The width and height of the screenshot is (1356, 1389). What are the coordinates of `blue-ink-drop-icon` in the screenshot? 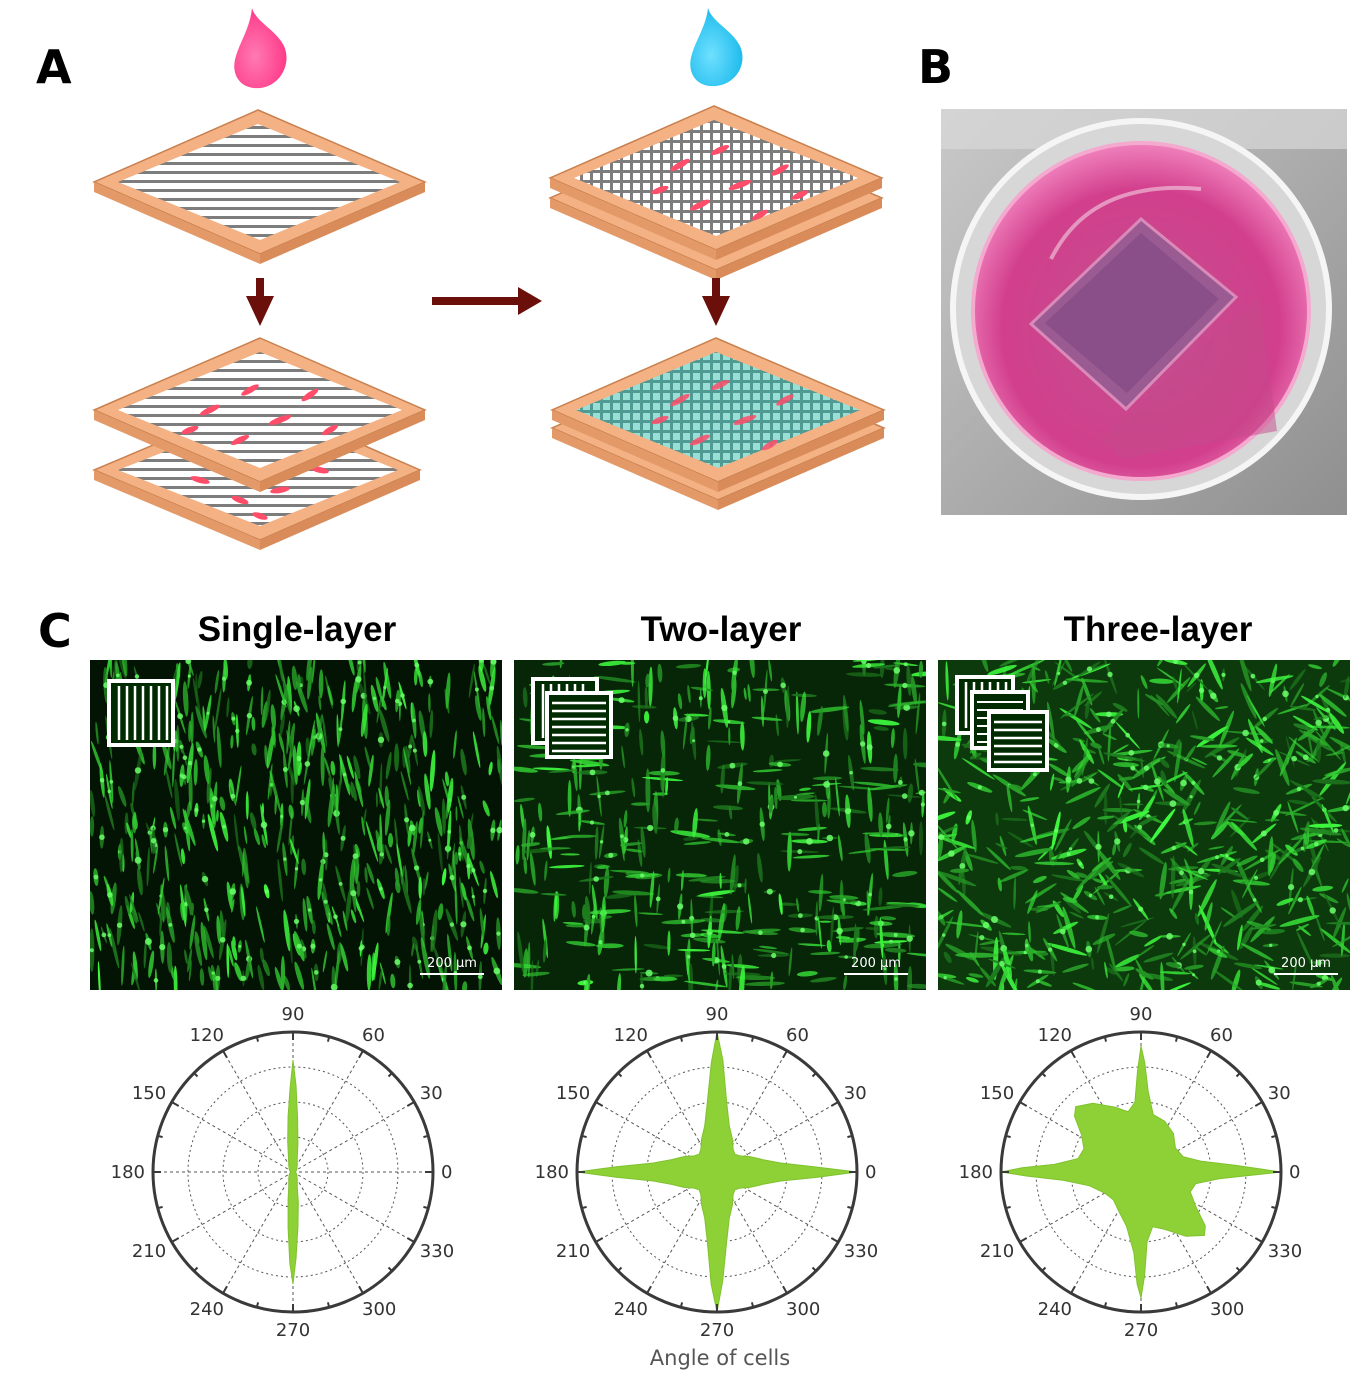 It's located at (716, 47).